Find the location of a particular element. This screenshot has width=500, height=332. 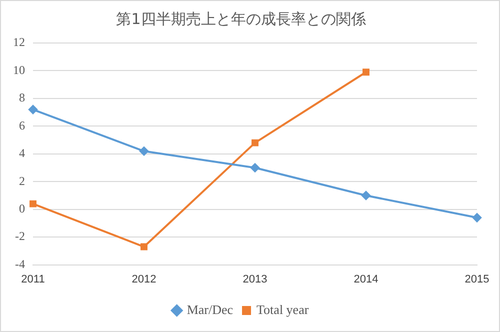

y-tick-label: 10 is located at coordinates (19, 69).